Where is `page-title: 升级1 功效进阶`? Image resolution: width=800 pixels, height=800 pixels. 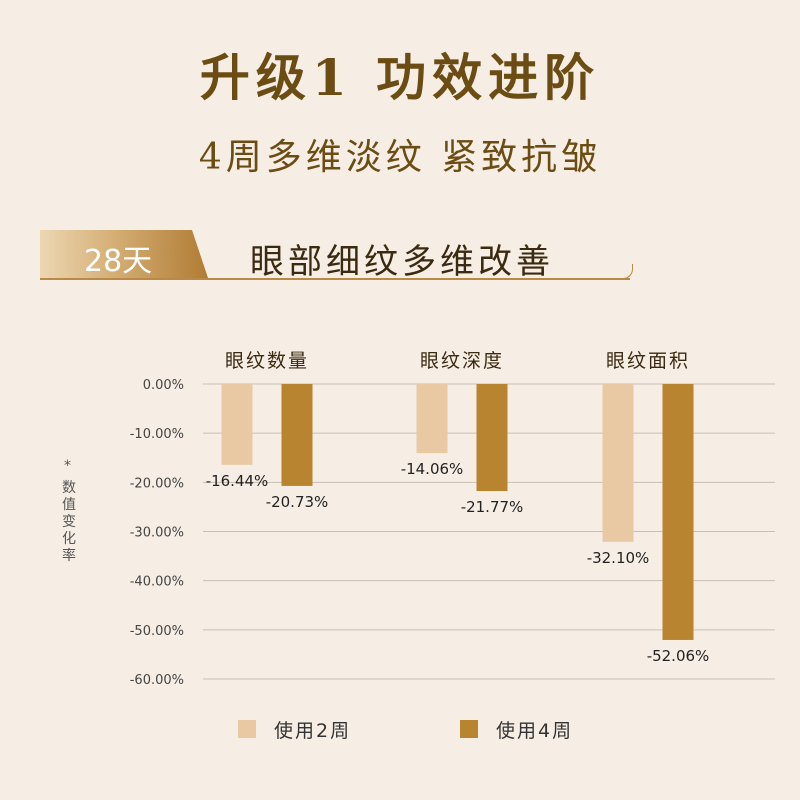 page-title: 升级1 功效进阶 is located at coordinates (400, 77).